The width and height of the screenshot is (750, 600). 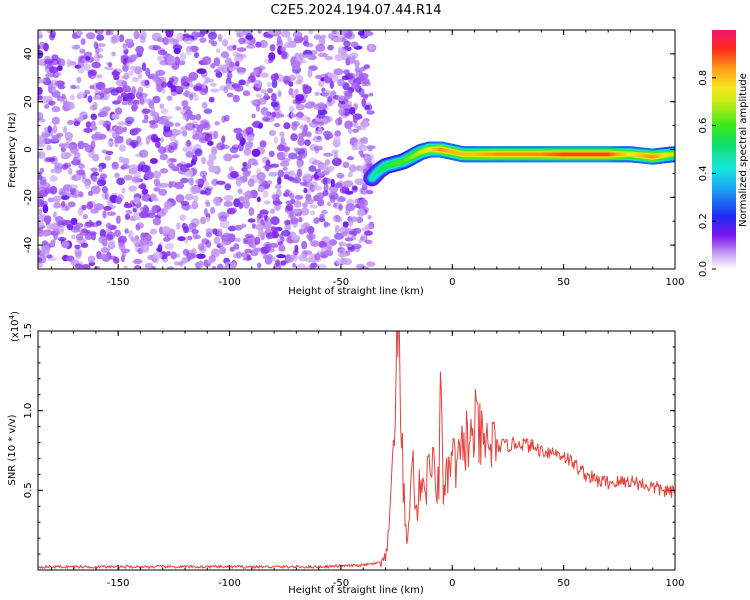 I want to click on colorbar-ticks: 0.0 0.2 0.4 0.6 0.8, so click(x=707, y=173).